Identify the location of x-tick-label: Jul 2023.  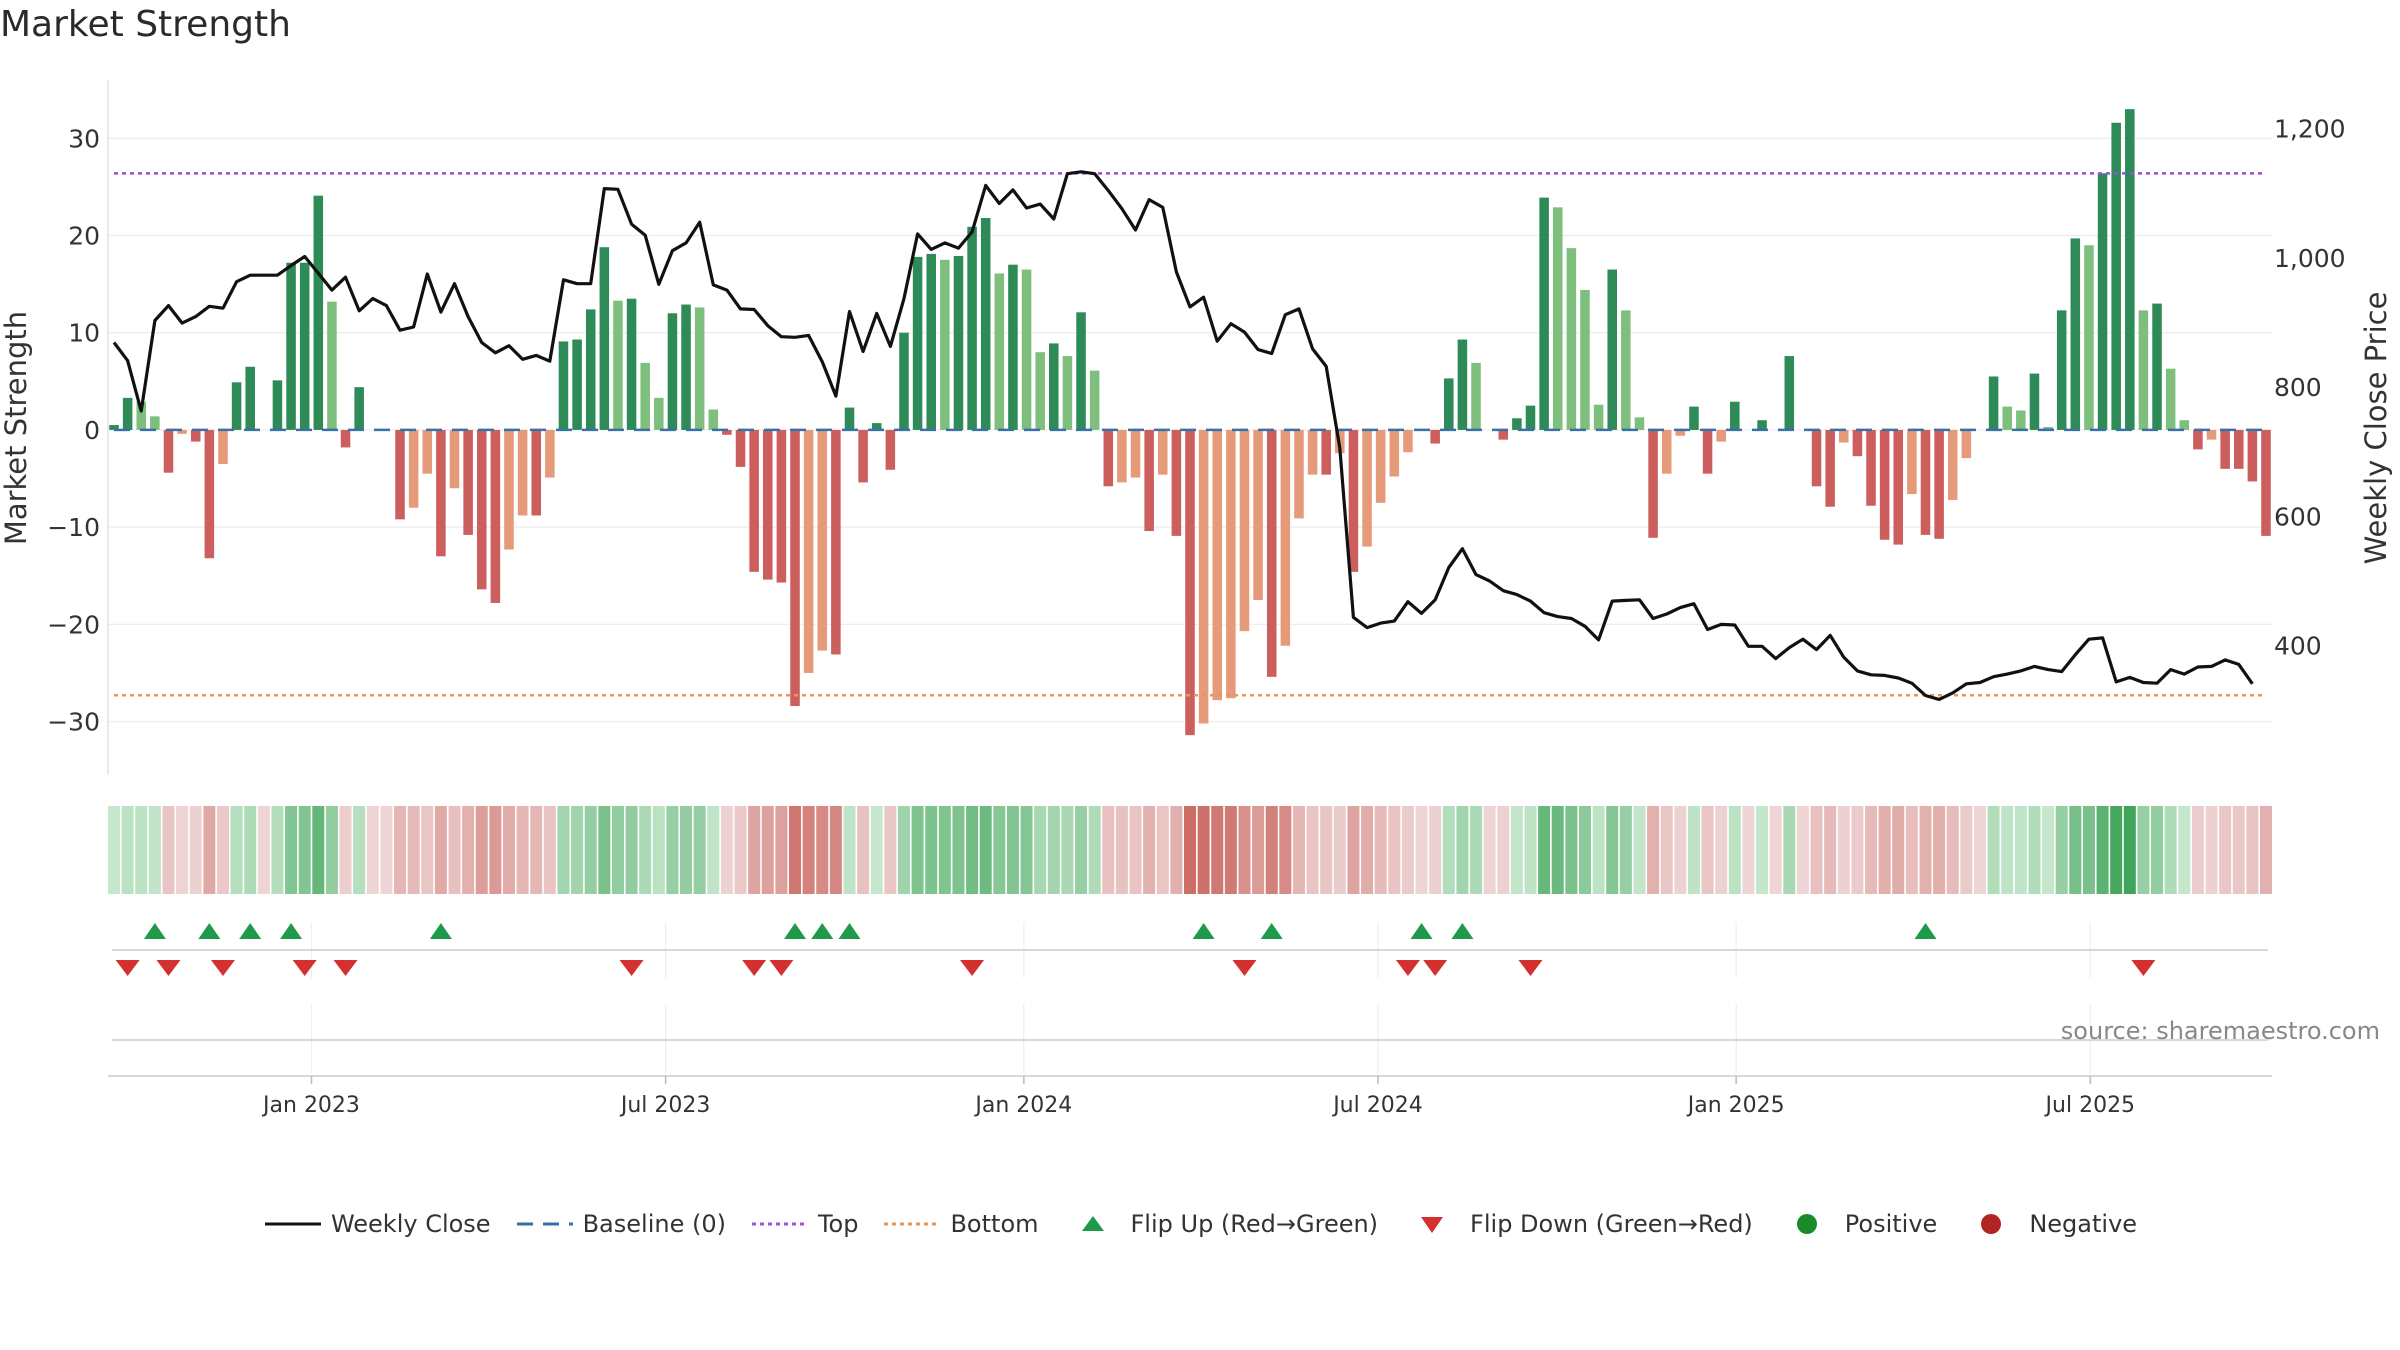
(665, 1105).